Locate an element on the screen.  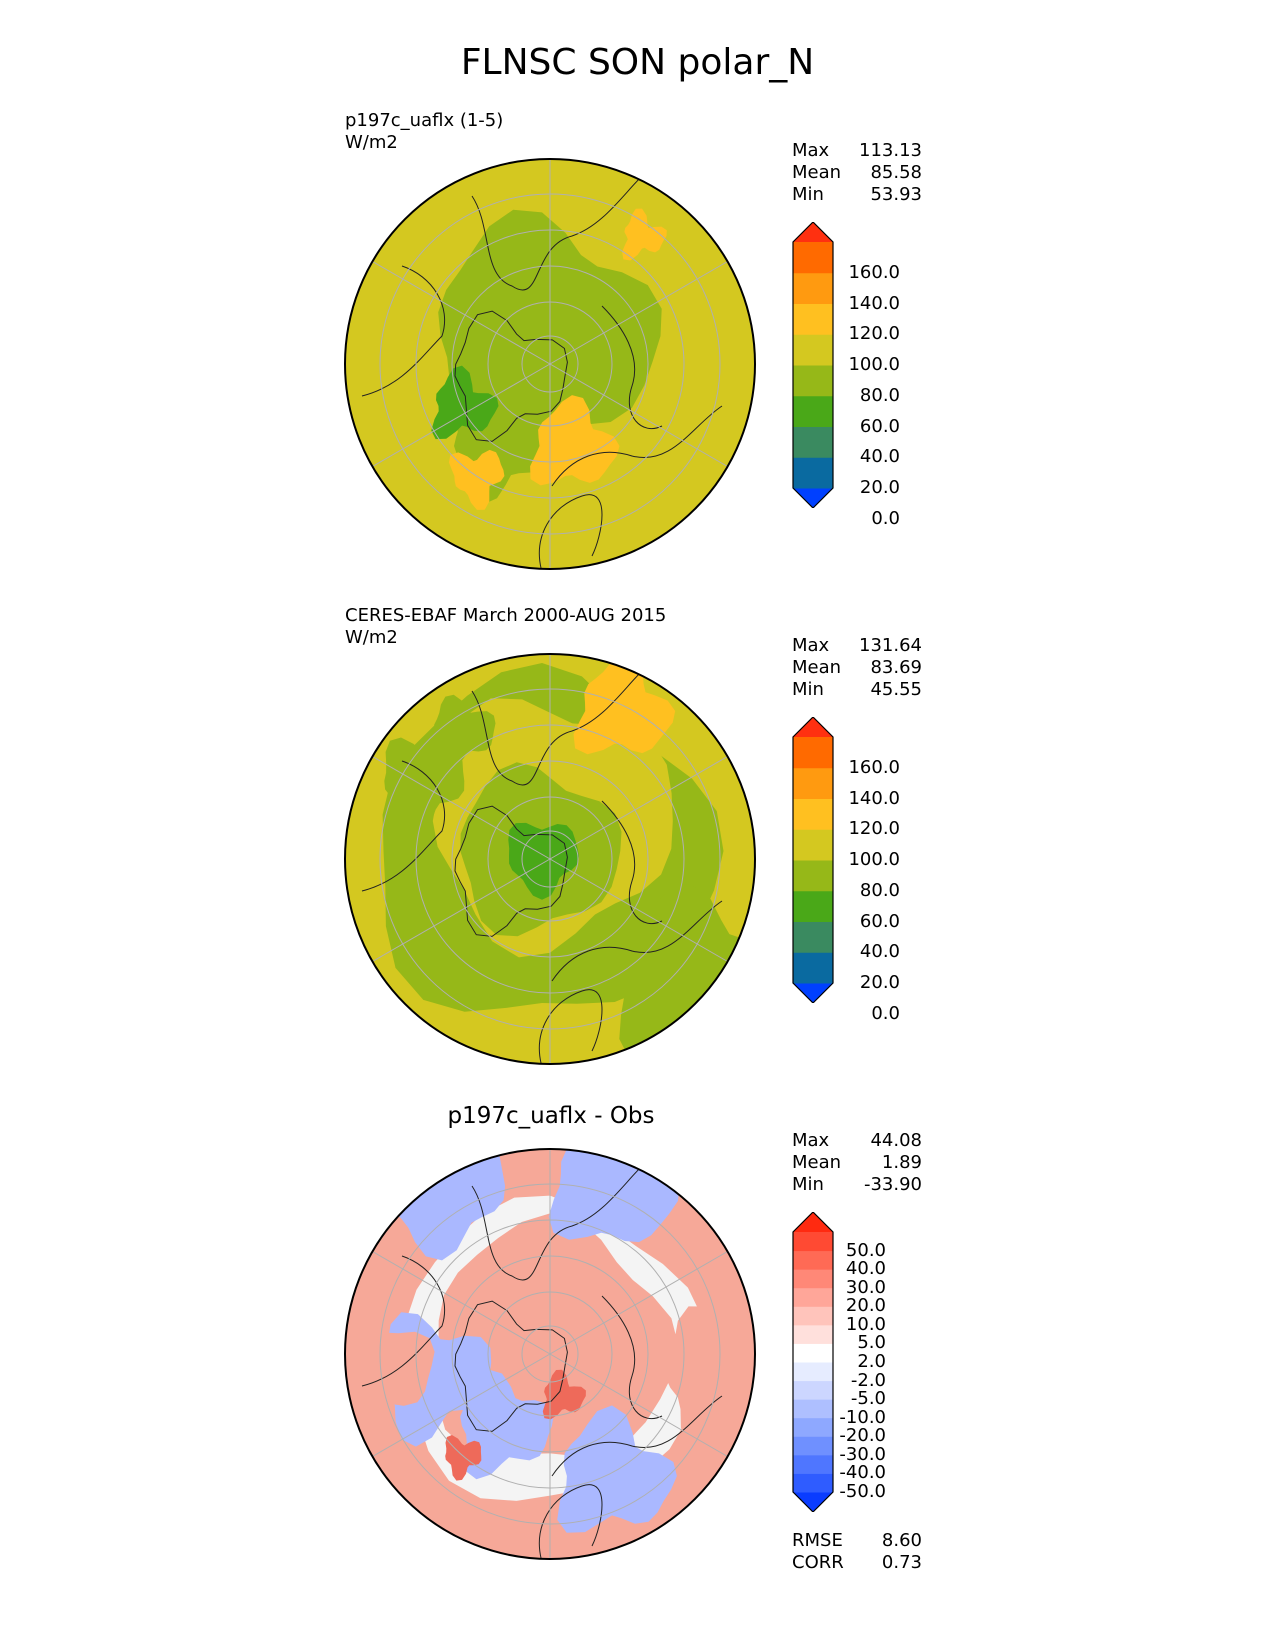
map-boundary is located at coordinates (550, 1354).